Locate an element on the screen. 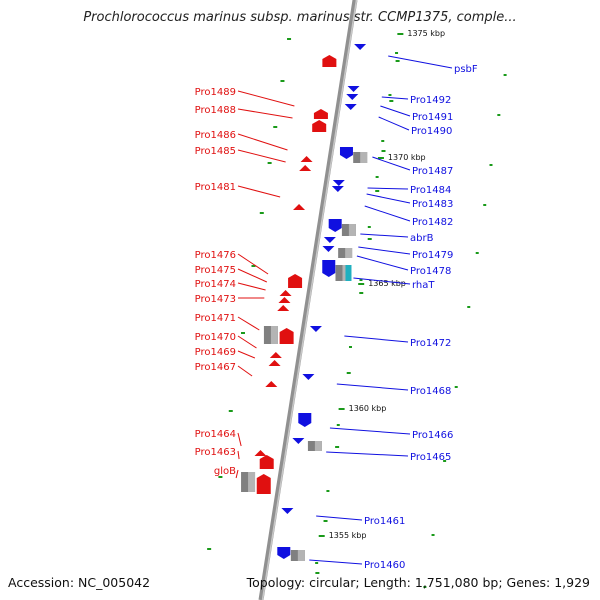 The height and width of the screenshot is (600, 600). right-gene-label: Pro1472 is located at coordinates (430, 343).